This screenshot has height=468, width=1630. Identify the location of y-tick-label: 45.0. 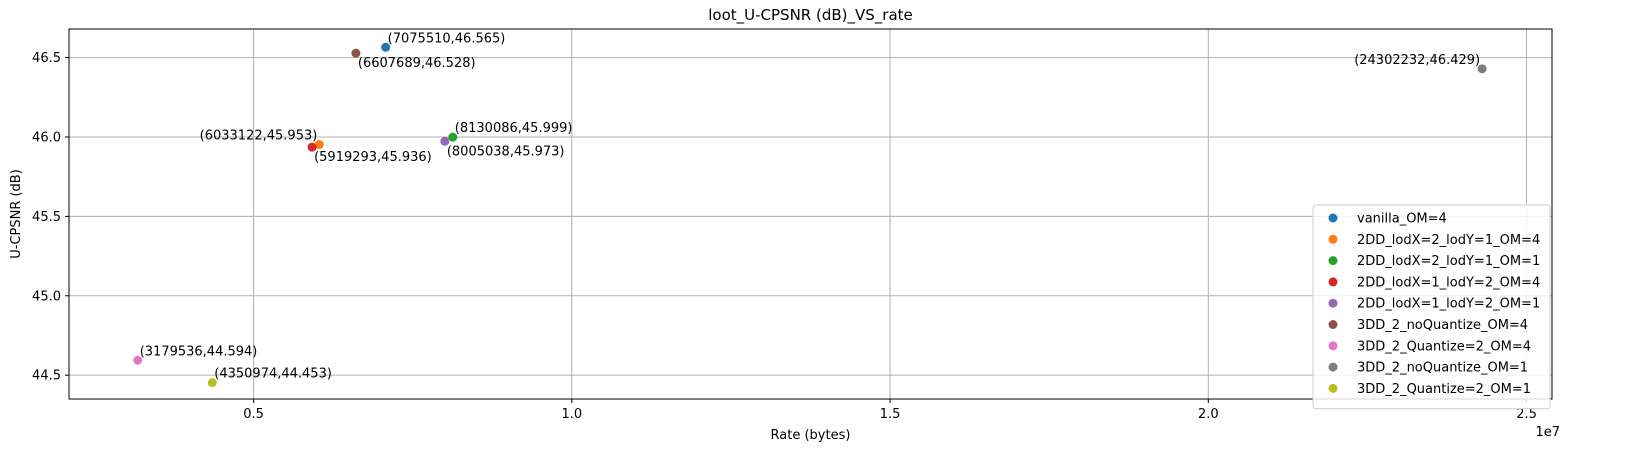
(46, 296).